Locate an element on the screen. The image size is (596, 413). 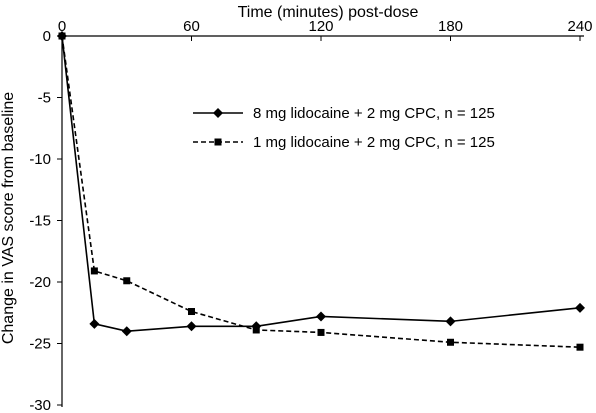
x-tick-label-0: 0 is located at coordinates (62, 26).